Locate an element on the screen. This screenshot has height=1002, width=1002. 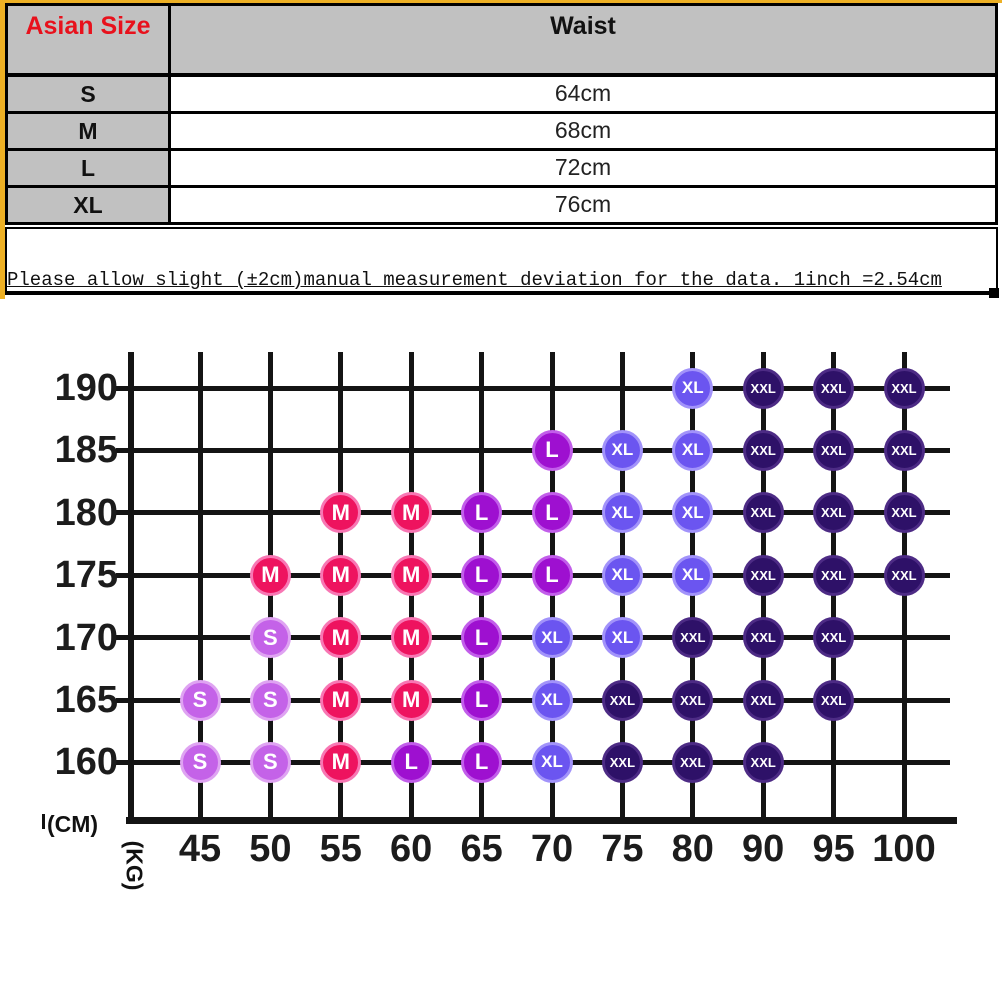
y-tick-label: 175 is located at coordinates (86, 575).